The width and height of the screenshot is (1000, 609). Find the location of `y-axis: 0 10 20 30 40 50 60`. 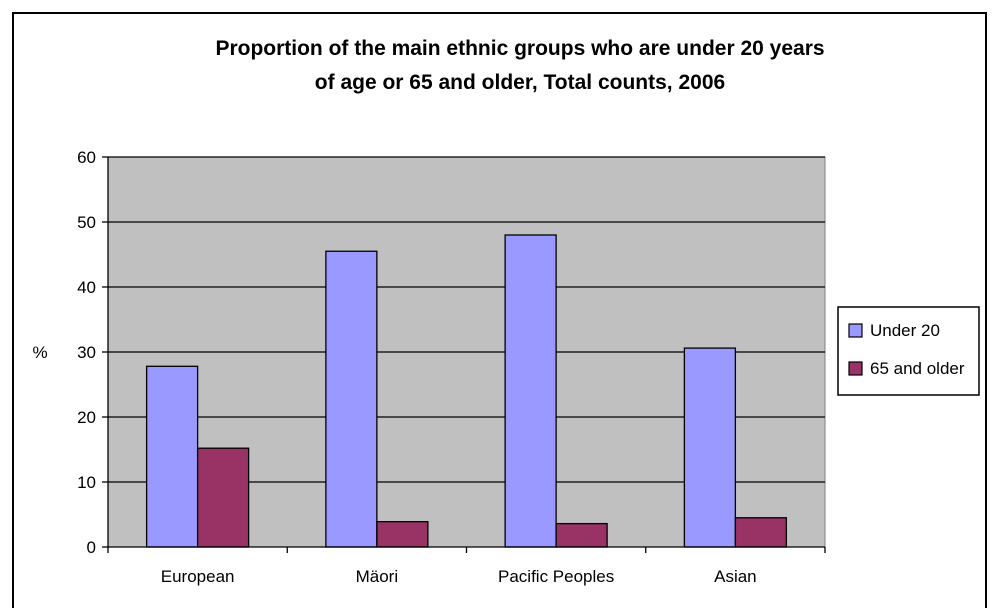

y-axis: 0 10 20 30 40 50 60 is located at coordinates (93, 352).